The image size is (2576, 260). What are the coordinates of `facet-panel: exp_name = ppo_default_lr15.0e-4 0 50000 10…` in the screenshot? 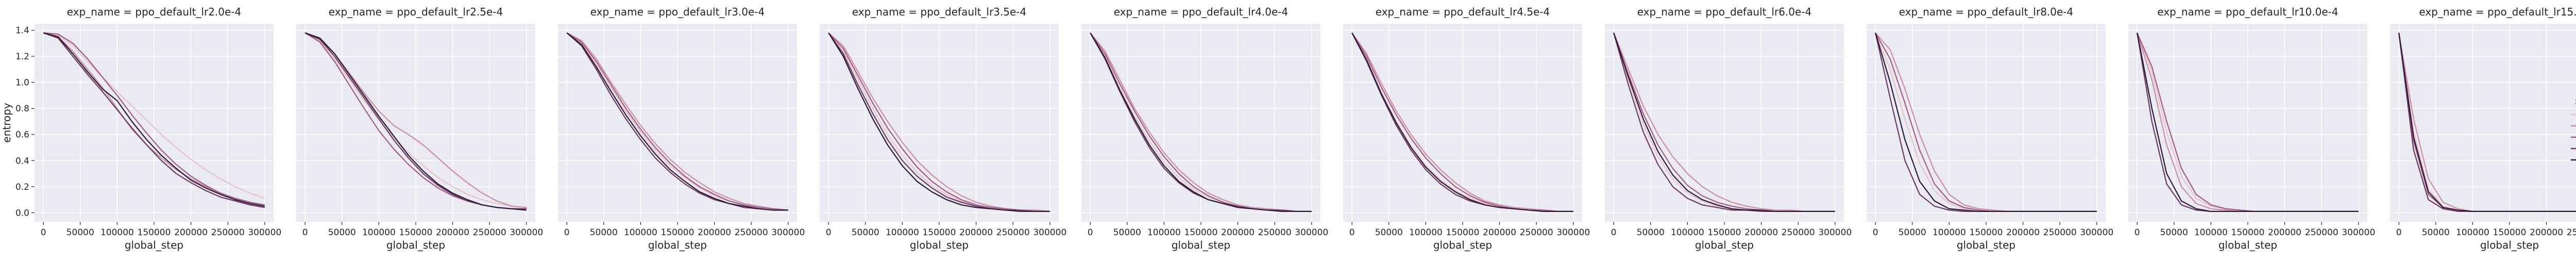 It's located at (2483, 128).